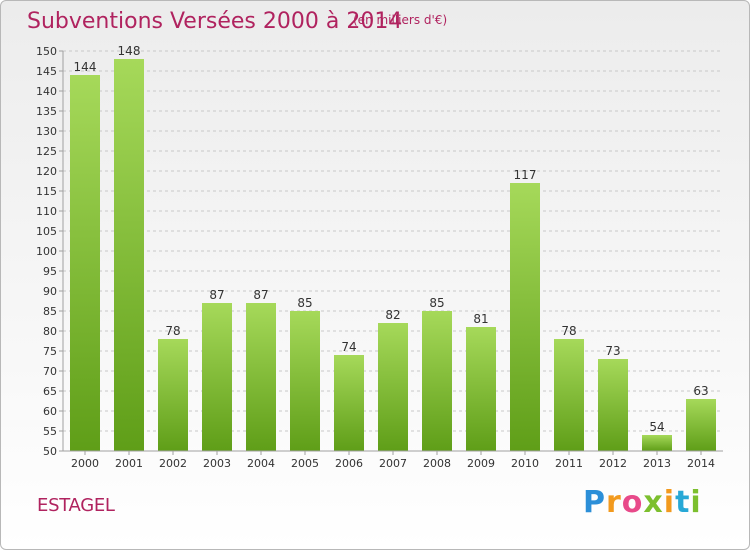 The width and height of the screenshot is (750, 550). What do you see at coordinates (50, 451) in the screenshot?
I see `y-tick-label: 50` at bounding box center [50, 451].